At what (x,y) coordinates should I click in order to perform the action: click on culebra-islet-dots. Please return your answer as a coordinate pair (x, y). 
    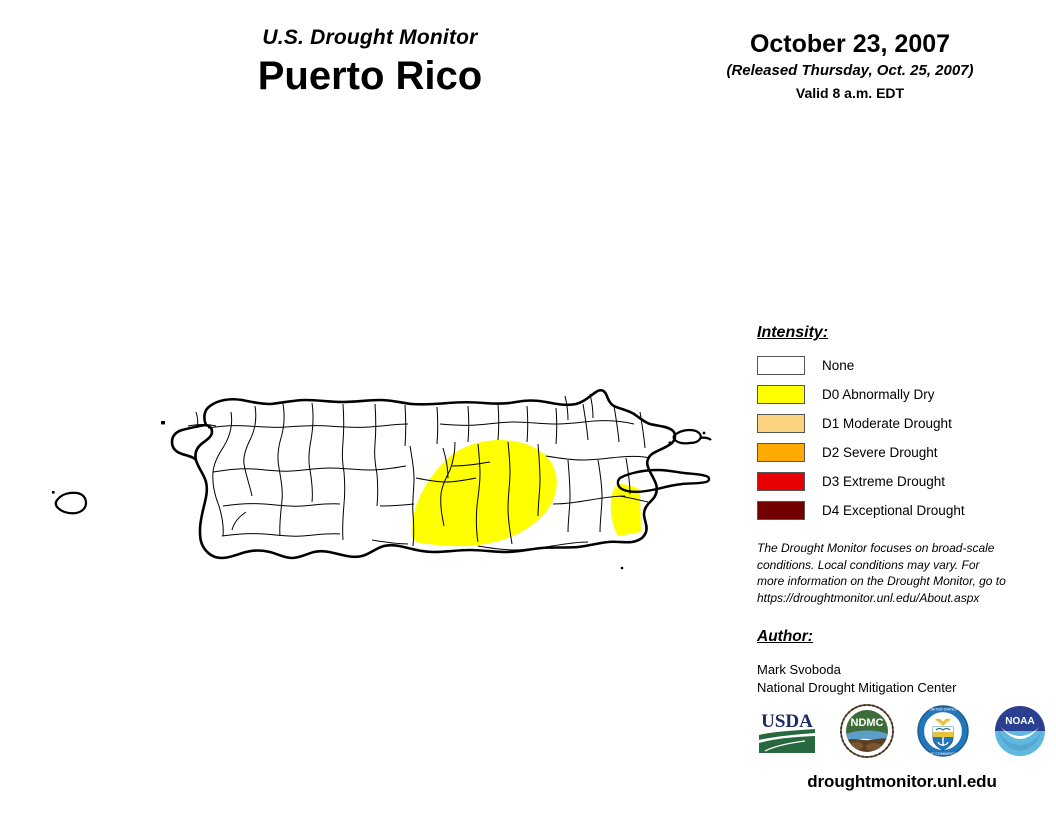
    Looking at the image, I should click on (687, 438).